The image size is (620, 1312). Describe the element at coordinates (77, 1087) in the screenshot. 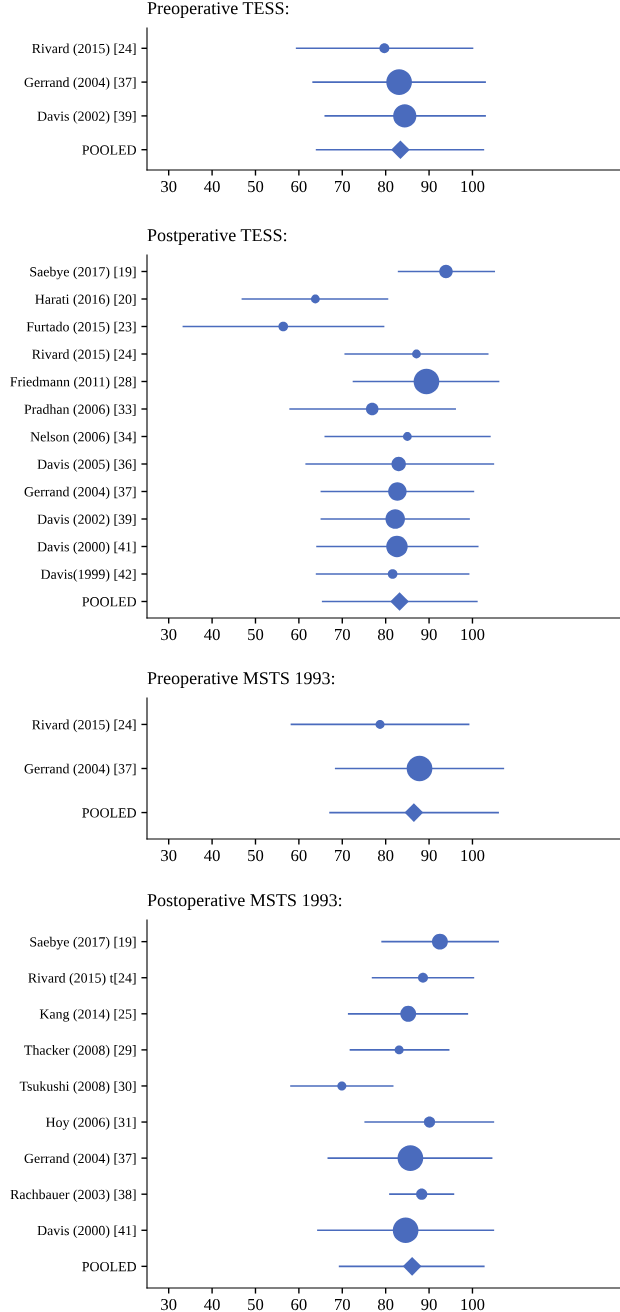

I see `y-tick-label: Tsukushi (2008) [30]` at that location.